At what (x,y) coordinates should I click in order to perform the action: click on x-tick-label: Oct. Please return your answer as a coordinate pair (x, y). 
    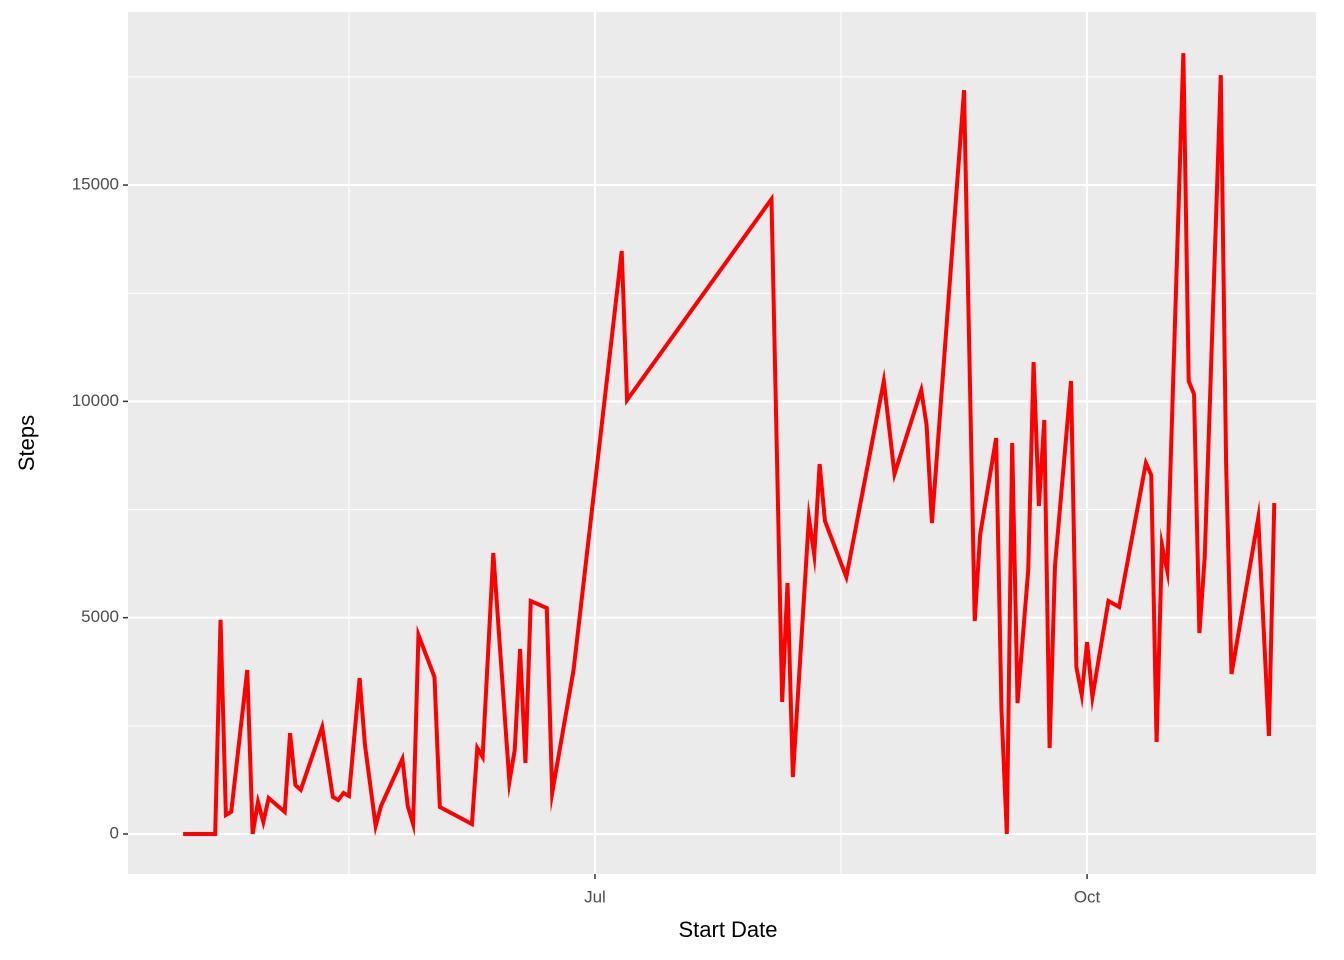
    Looking at the image, I should click on (1087, 896).